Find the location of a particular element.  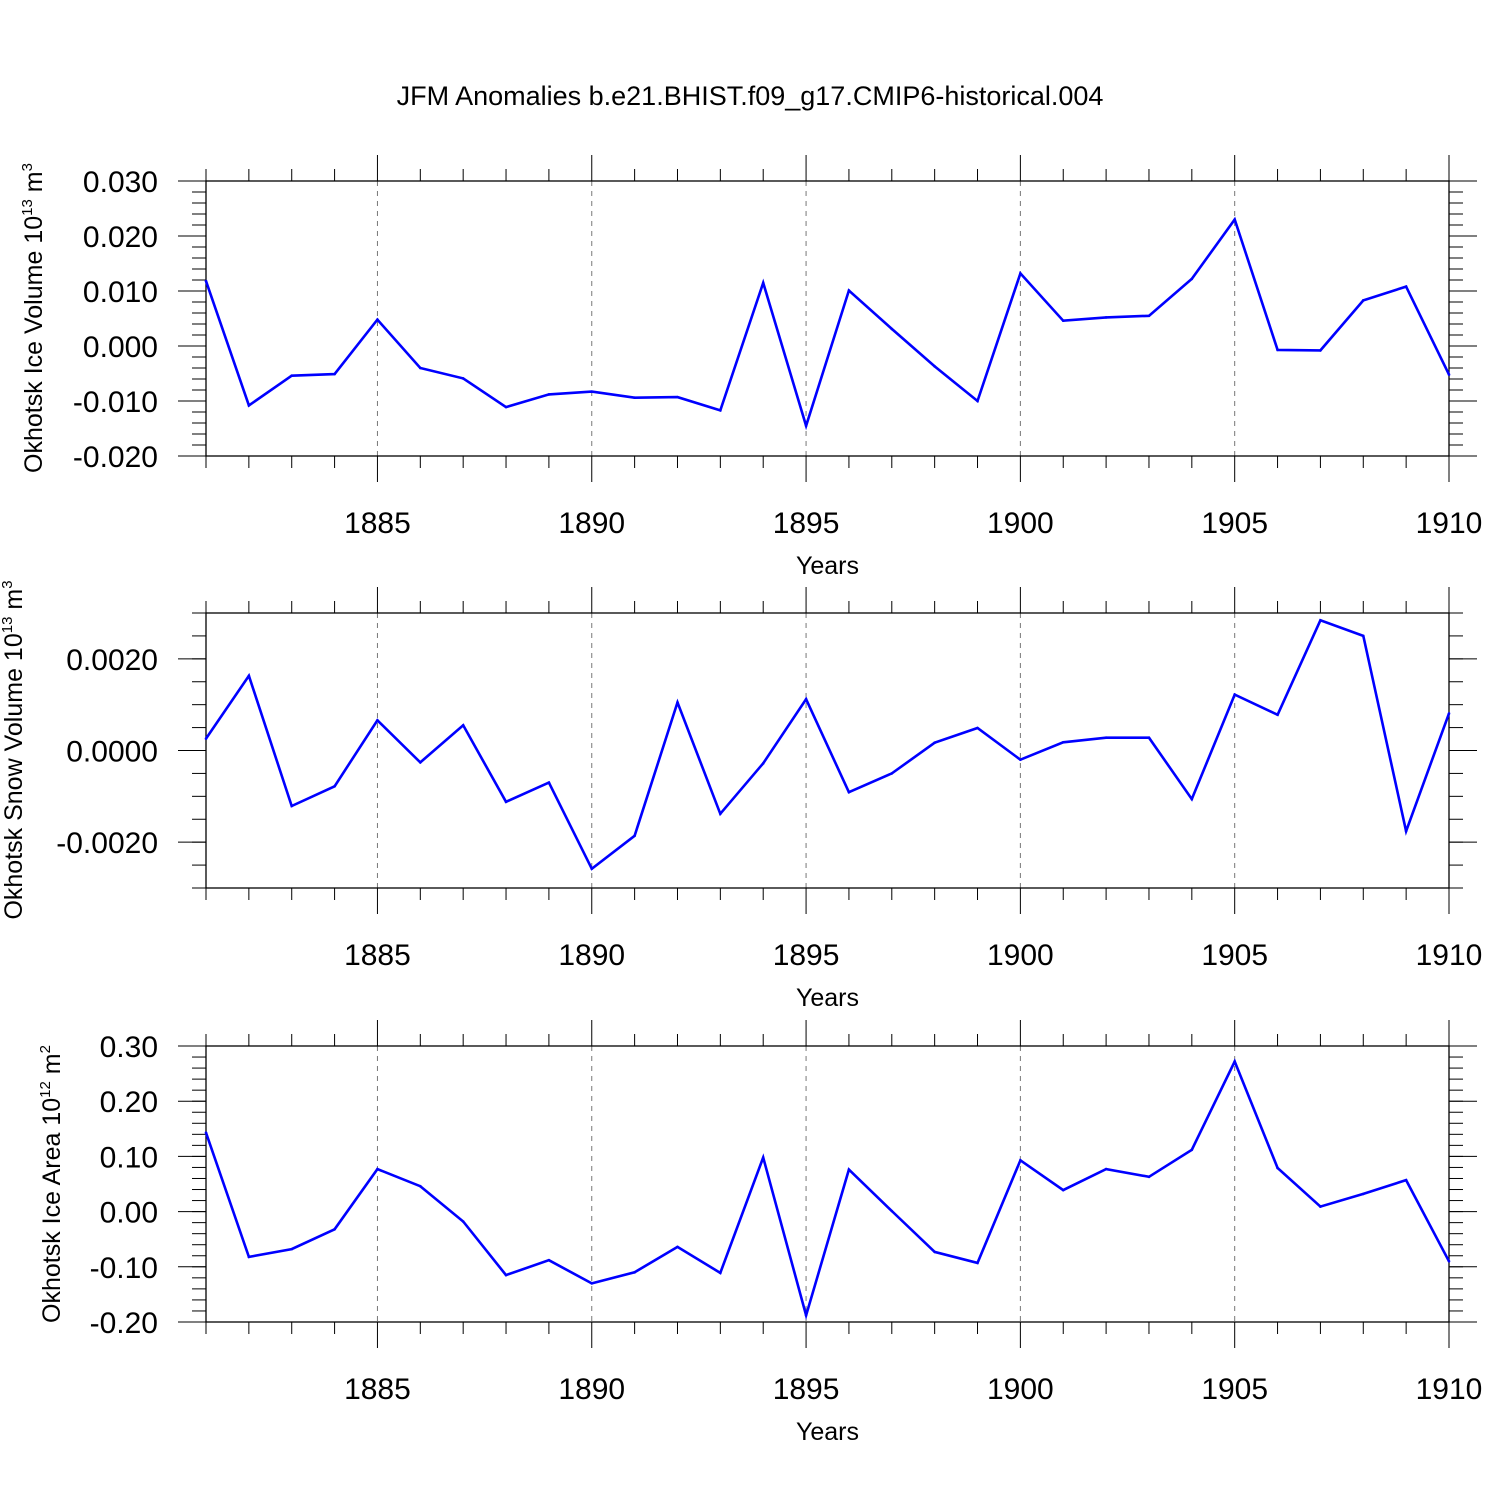

y-axis-title: Okhotsk Ice Area 1012 m2 is located at coordinates (51, 1184).